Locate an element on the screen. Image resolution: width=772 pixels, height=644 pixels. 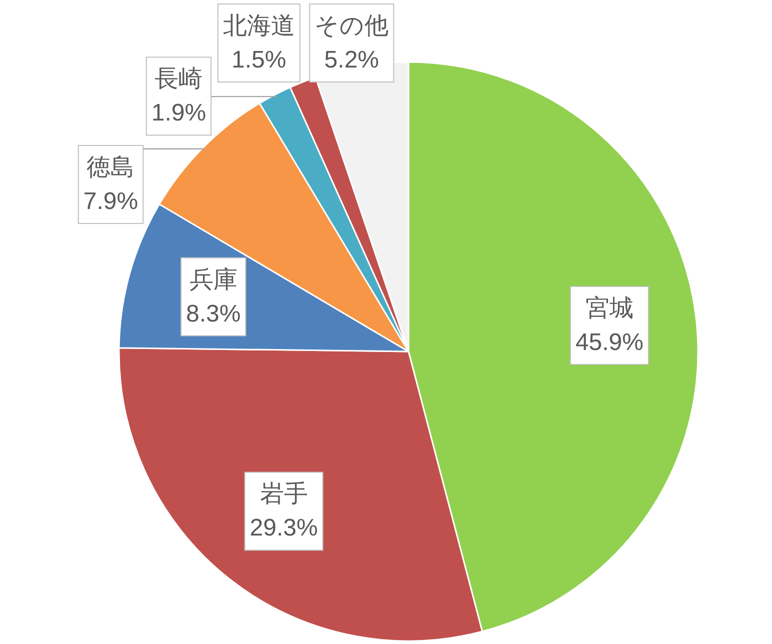
data-label: 5.2% is located at coordinates (352, 60).